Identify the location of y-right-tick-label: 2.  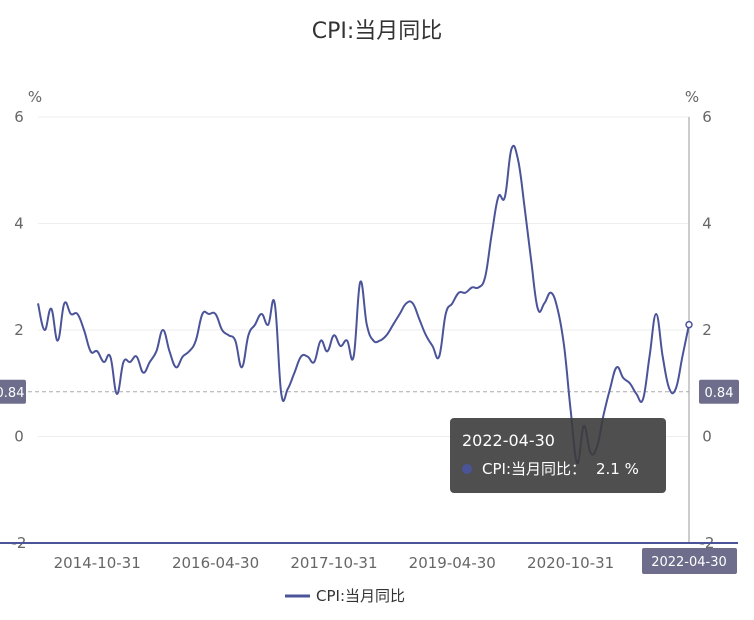
(707, 330).